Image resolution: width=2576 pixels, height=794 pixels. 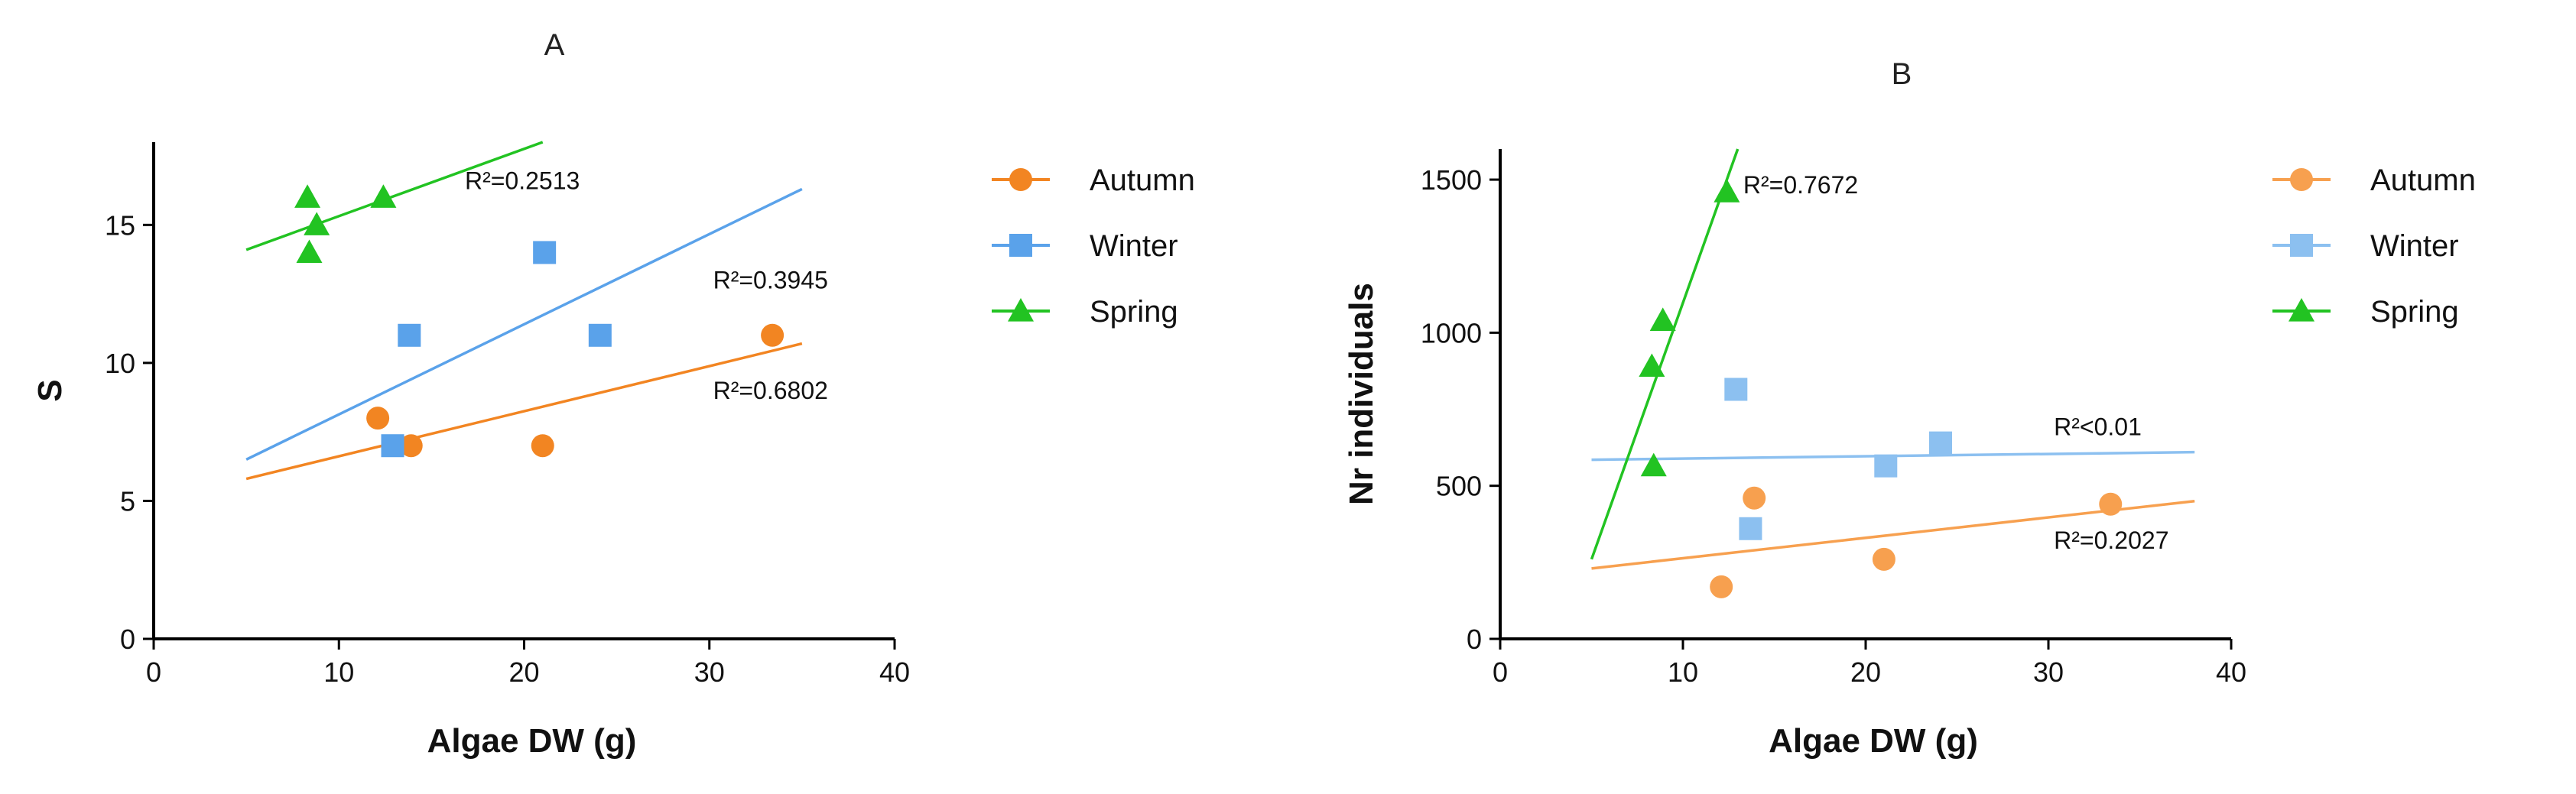 What do you see at coordinates (554, 45) in the screenshot?
I see `panel-title: A` at bounding box center [554, 45].